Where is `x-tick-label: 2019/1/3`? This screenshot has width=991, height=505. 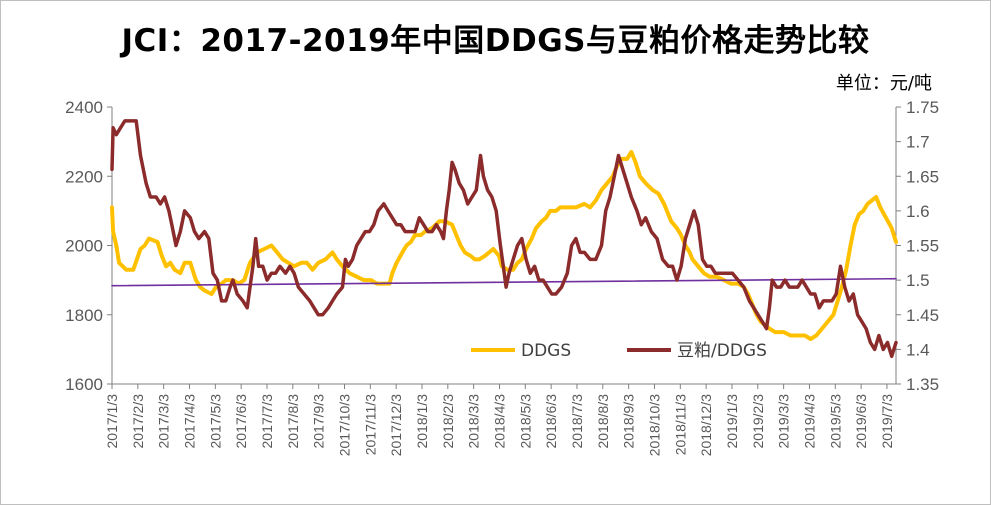
x-tick-label: 2019/1/3 is located at coordinates (732, 421).